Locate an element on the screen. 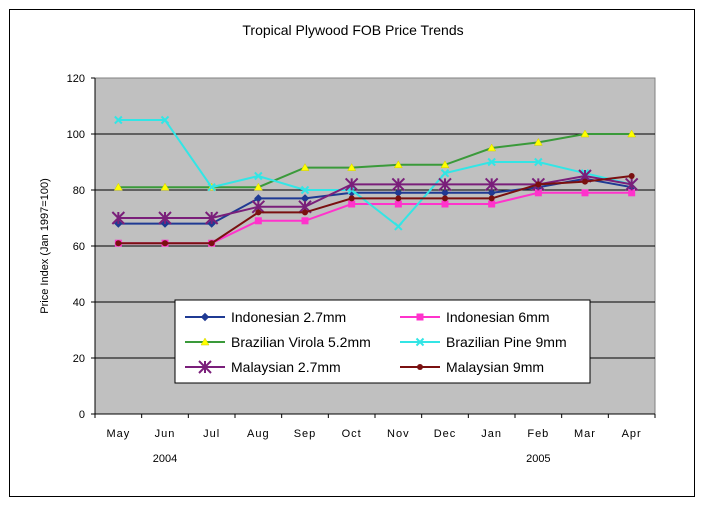 The image size is (706, 508). year-label: 2004 is located at coordinates (165, 459).